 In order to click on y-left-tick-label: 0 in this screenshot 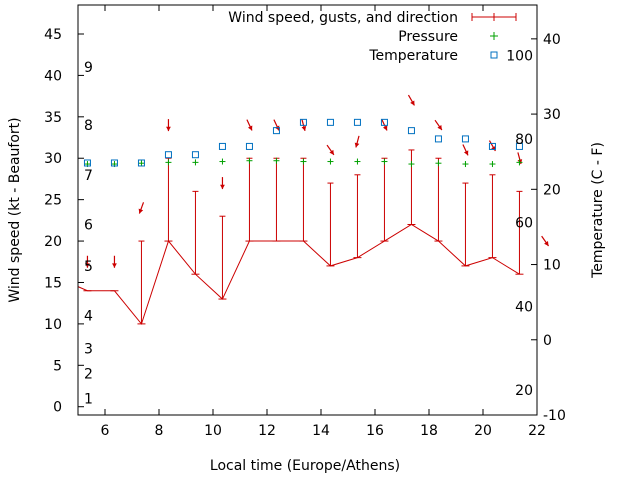, I will do `click(57, 408)`.